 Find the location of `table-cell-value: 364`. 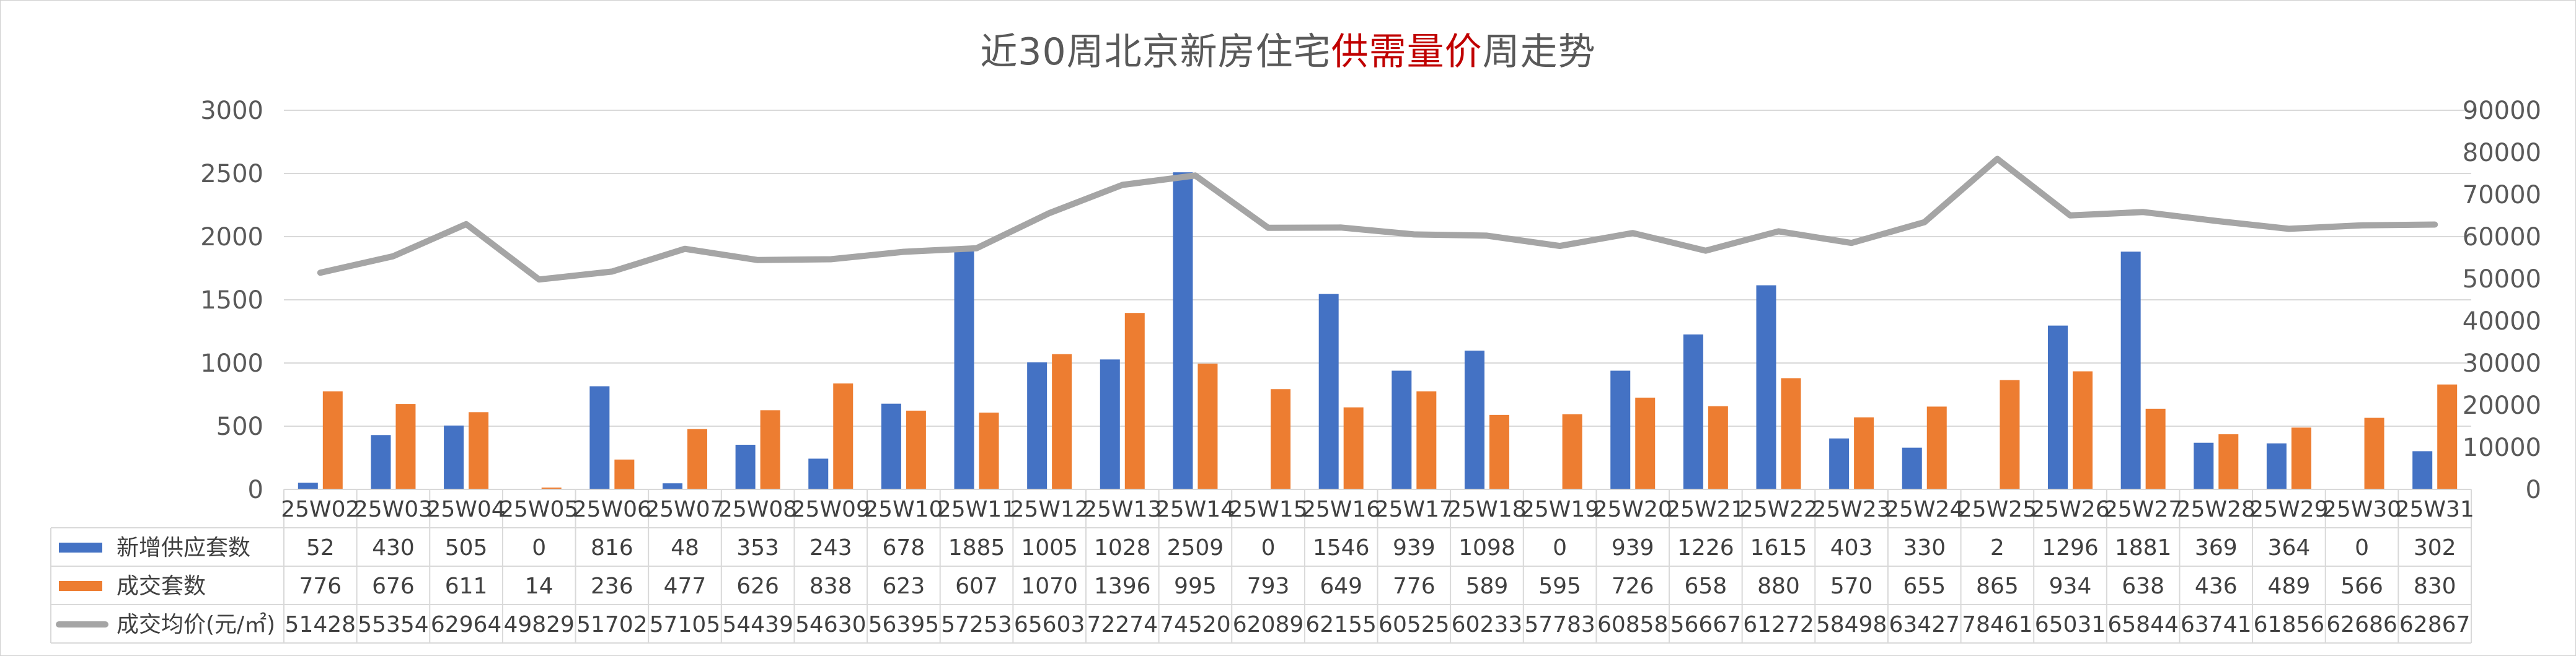

table-cell-value: 364 is located at coordinates (2289, 548).